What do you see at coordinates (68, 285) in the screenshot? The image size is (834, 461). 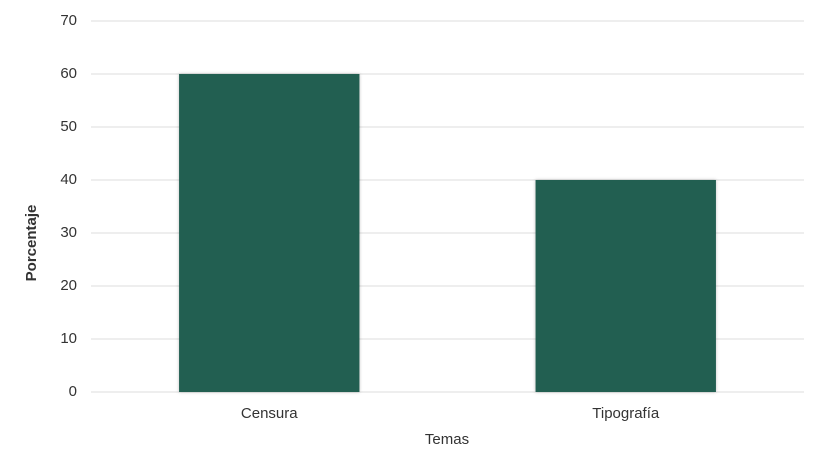 I see `y-tick-label: 20` at bounding box center [68, 285].